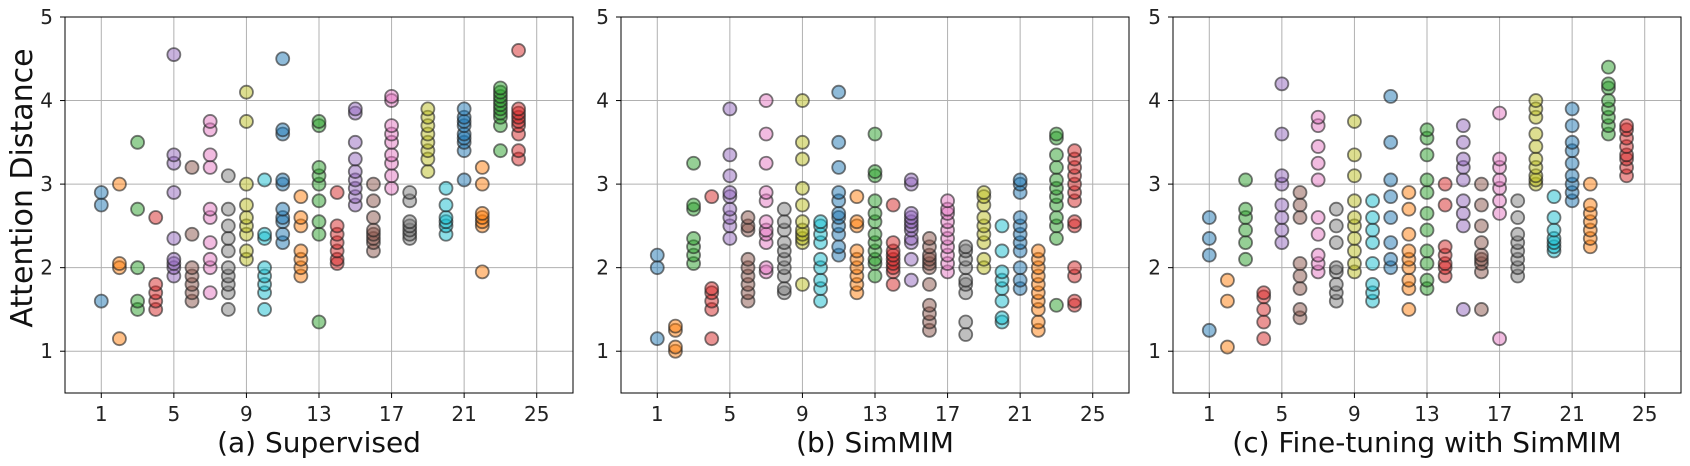 Image resolution: width=1690 pixels, height=466 pixels. What do you see at coordinates (463, 414) in the screenshot?
I see `x-tick-label: 21` at bounding box center [463, 414].